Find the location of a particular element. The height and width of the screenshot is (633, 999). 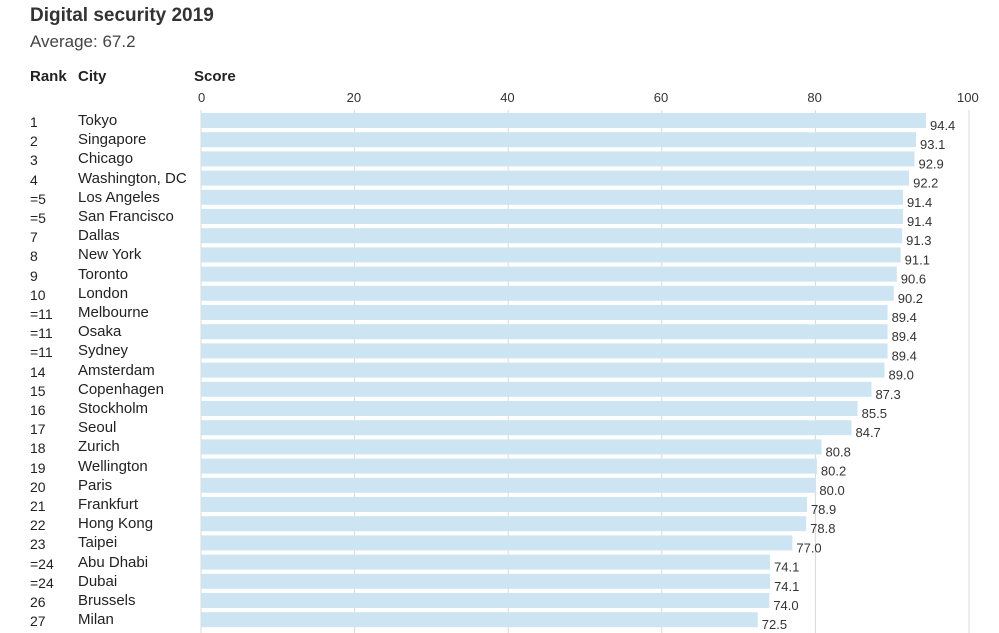

value-label: 92.9 is located at coordinates (930, 163).